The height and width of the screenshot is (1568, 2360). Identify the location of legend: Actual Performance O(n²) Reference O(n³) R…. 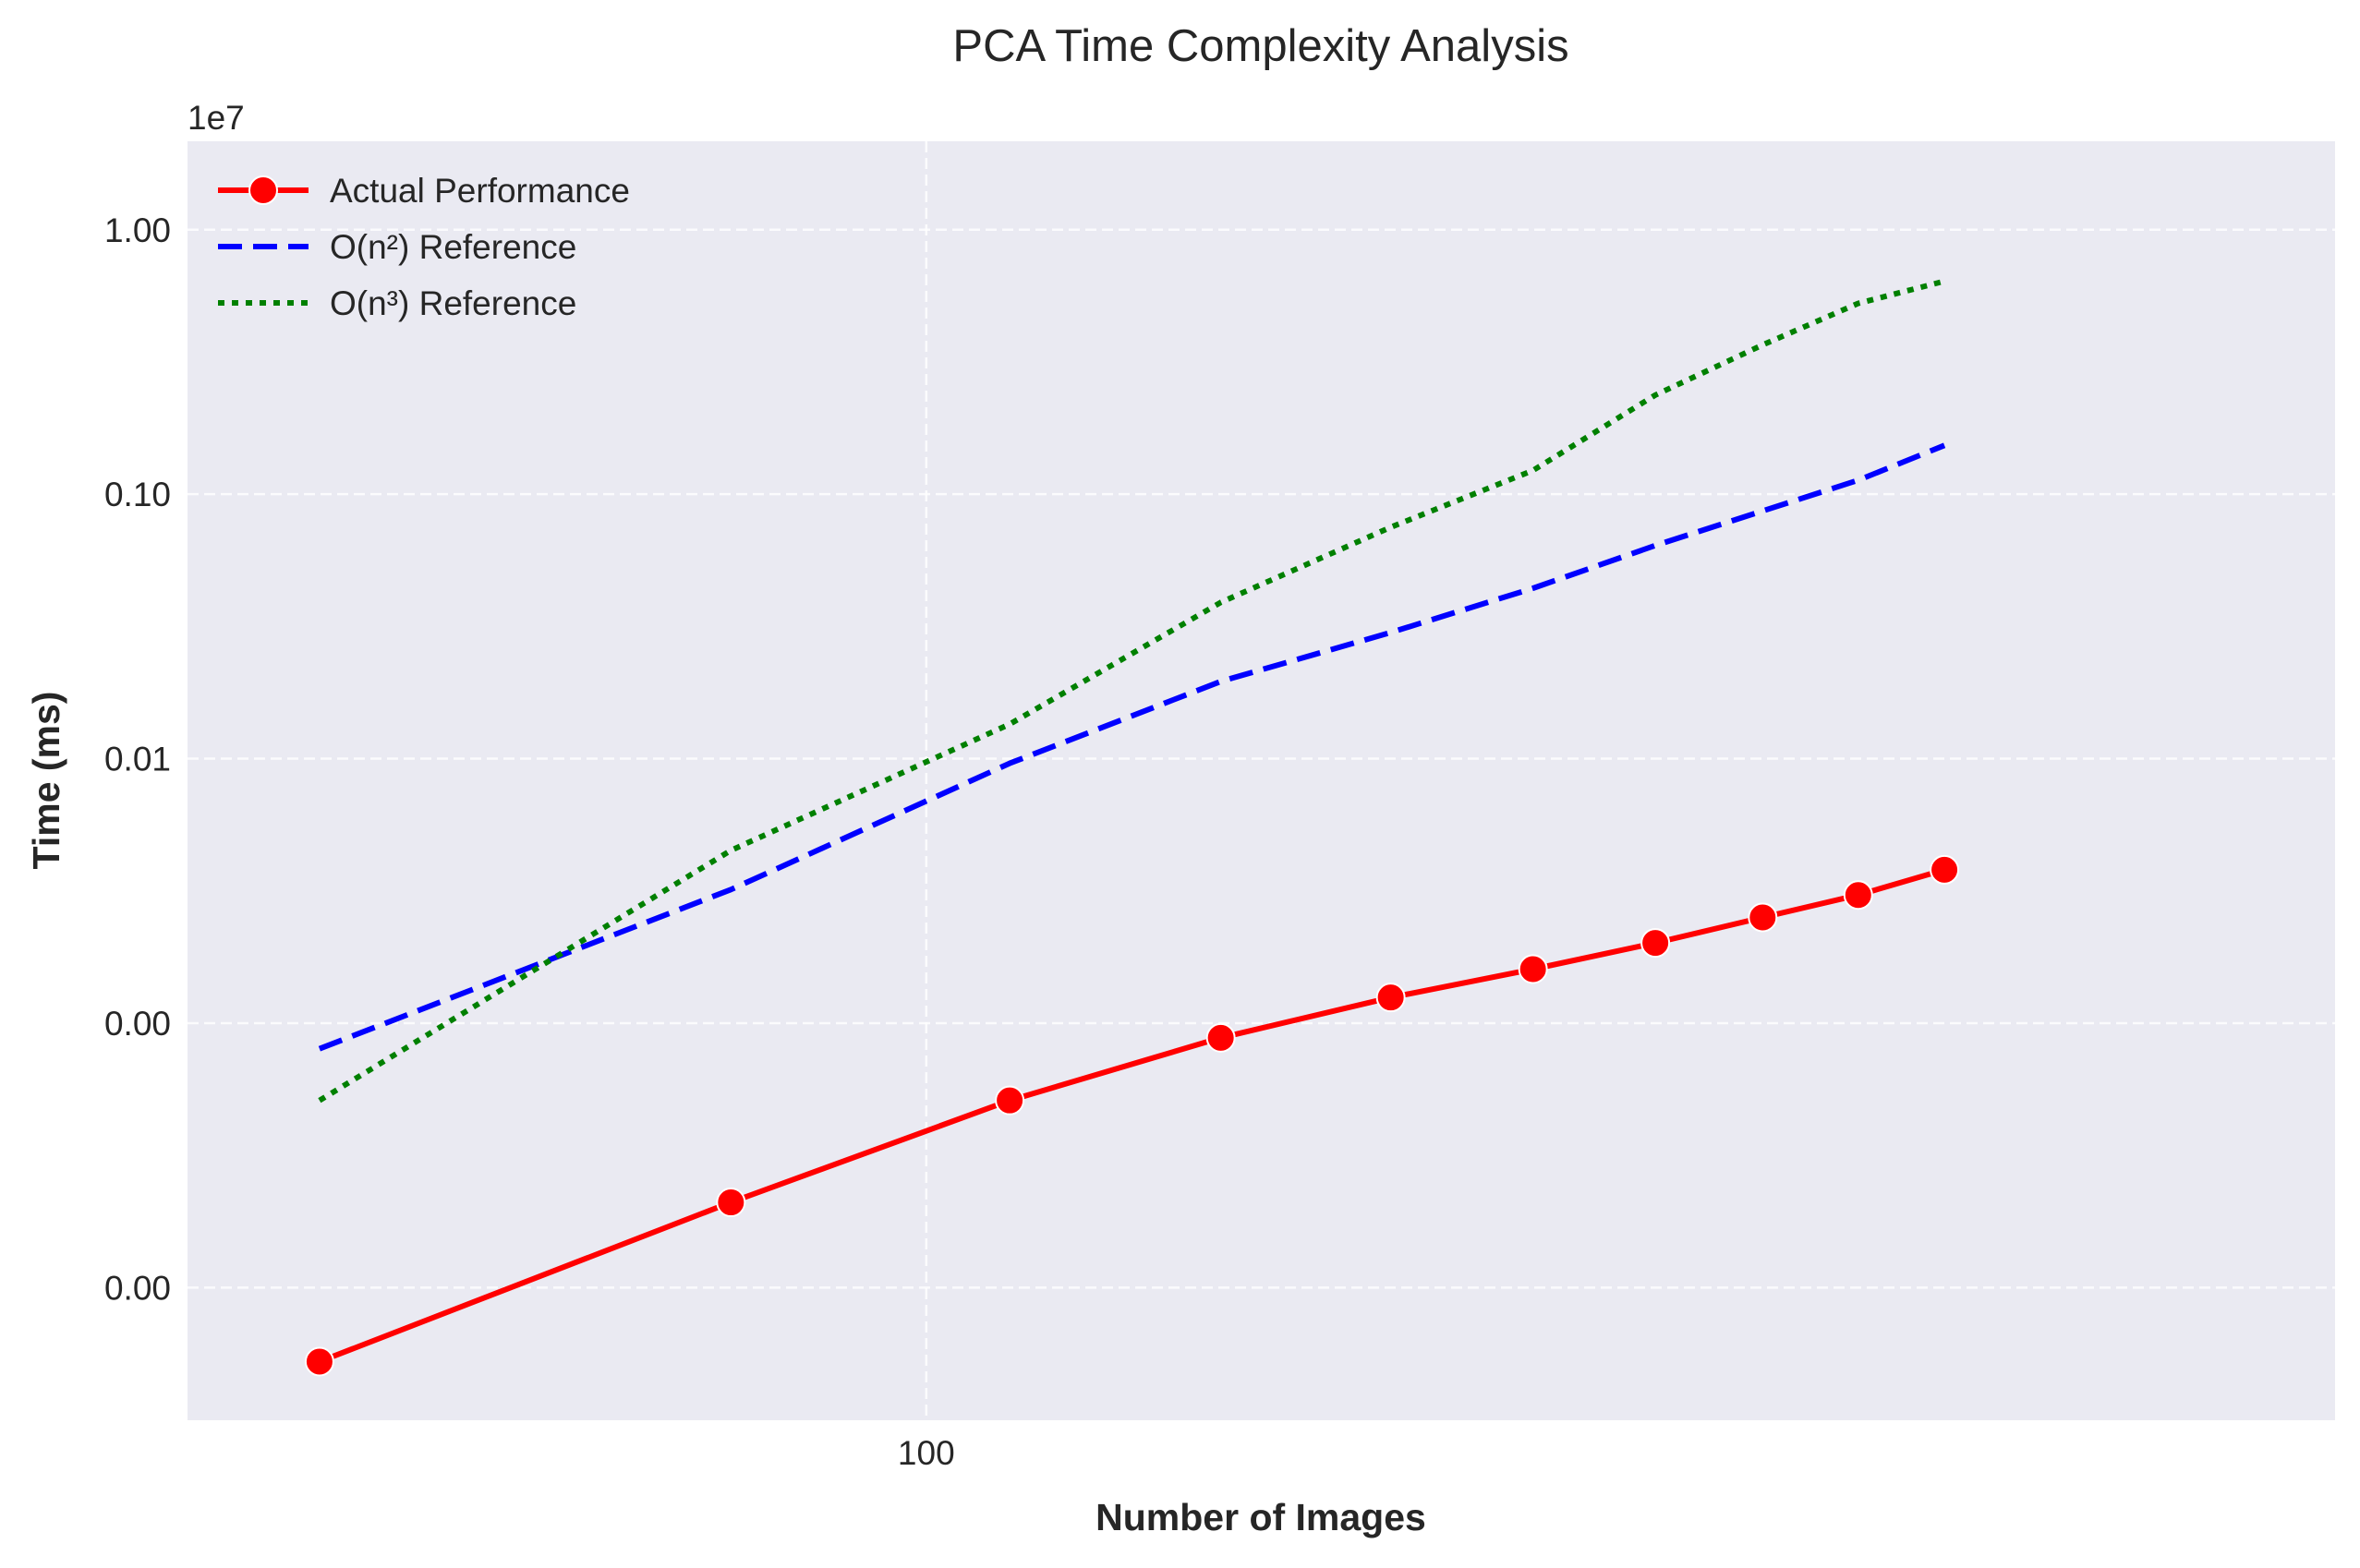
(424, 247).